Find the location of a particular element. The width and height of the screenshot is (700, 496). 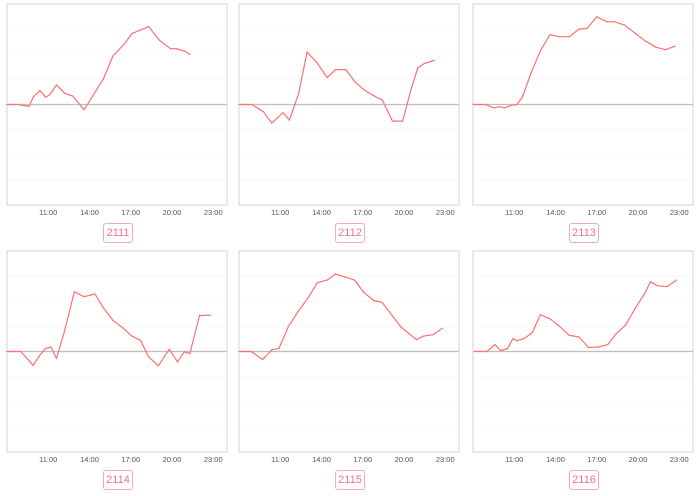

chart-label-tag: 2114 is located at coordinates (118, 480).